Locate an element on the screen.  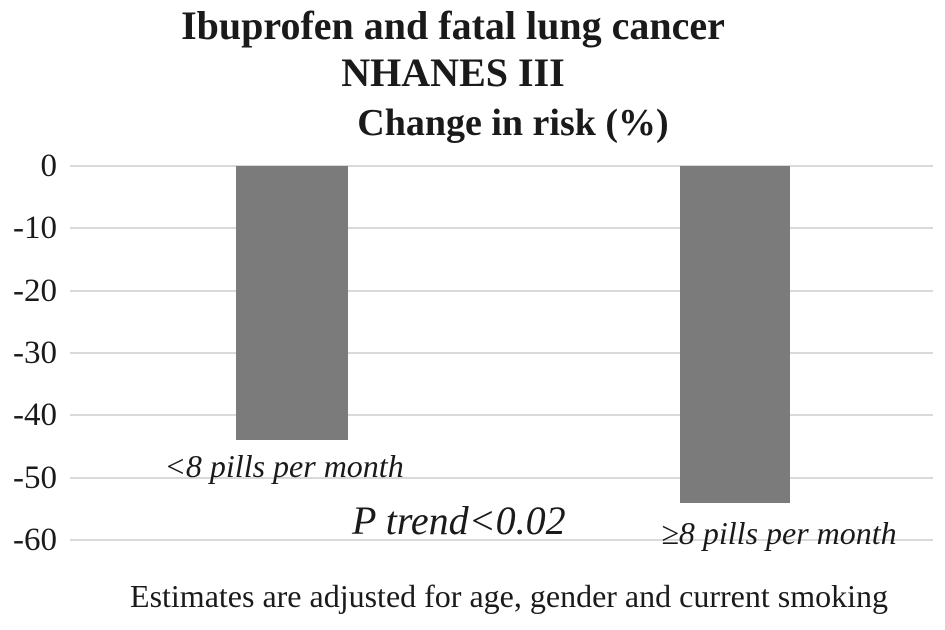
y-tick-label: -60 is located at coordinates (35, 540).